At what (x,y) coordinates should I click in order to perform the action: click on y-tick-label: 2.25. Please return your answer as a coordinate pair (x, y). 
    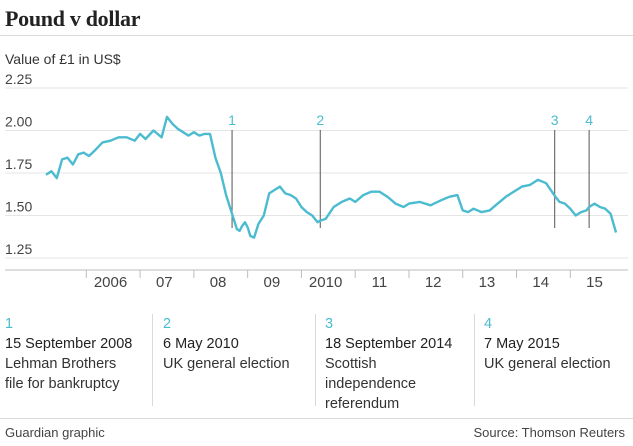
    Looking at the image, I should click on (18, 79).